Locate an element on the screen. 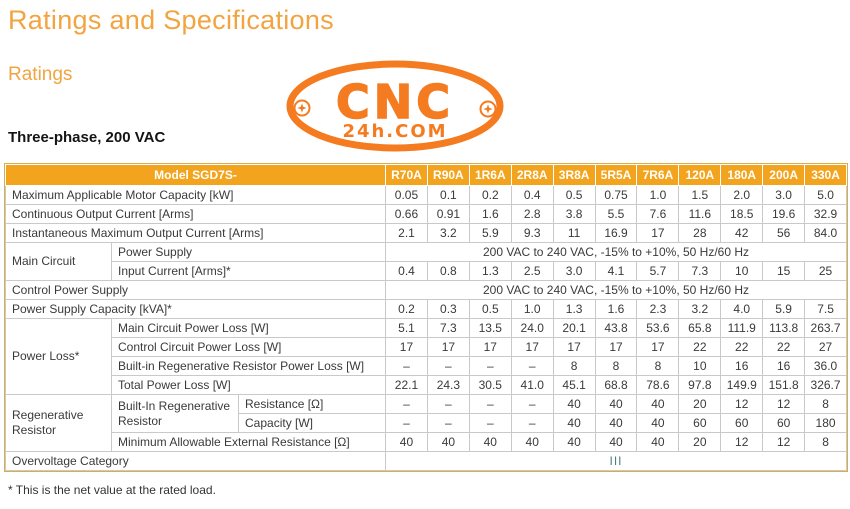  model-column-header: 5R5A is located at coordinates (616, 175).